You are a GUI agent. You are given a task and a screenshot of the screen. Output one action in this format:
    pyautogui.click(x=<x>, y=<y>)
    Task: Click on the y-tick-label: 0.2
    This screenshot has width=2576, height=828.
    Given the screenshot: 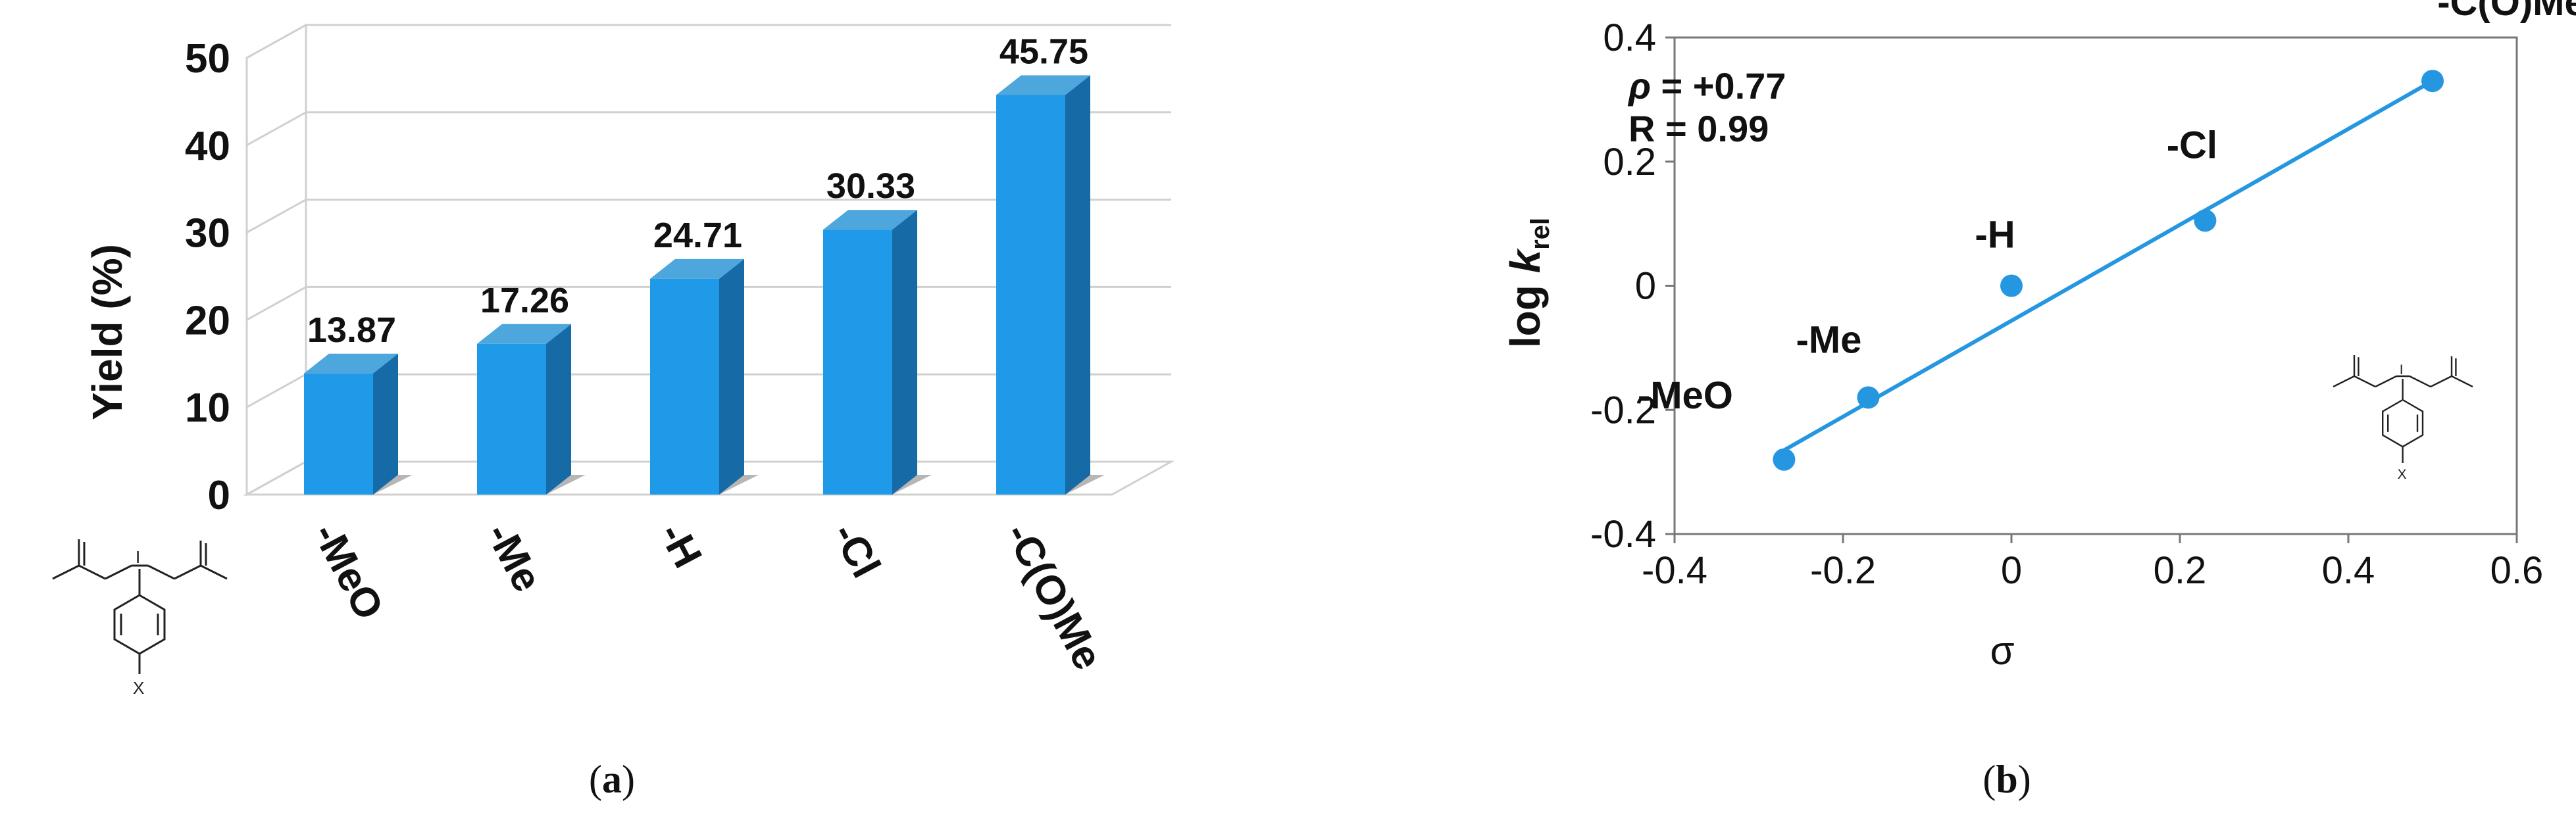 What is the action you would take?
    pyautogui.click(x=1629, y=162)
    